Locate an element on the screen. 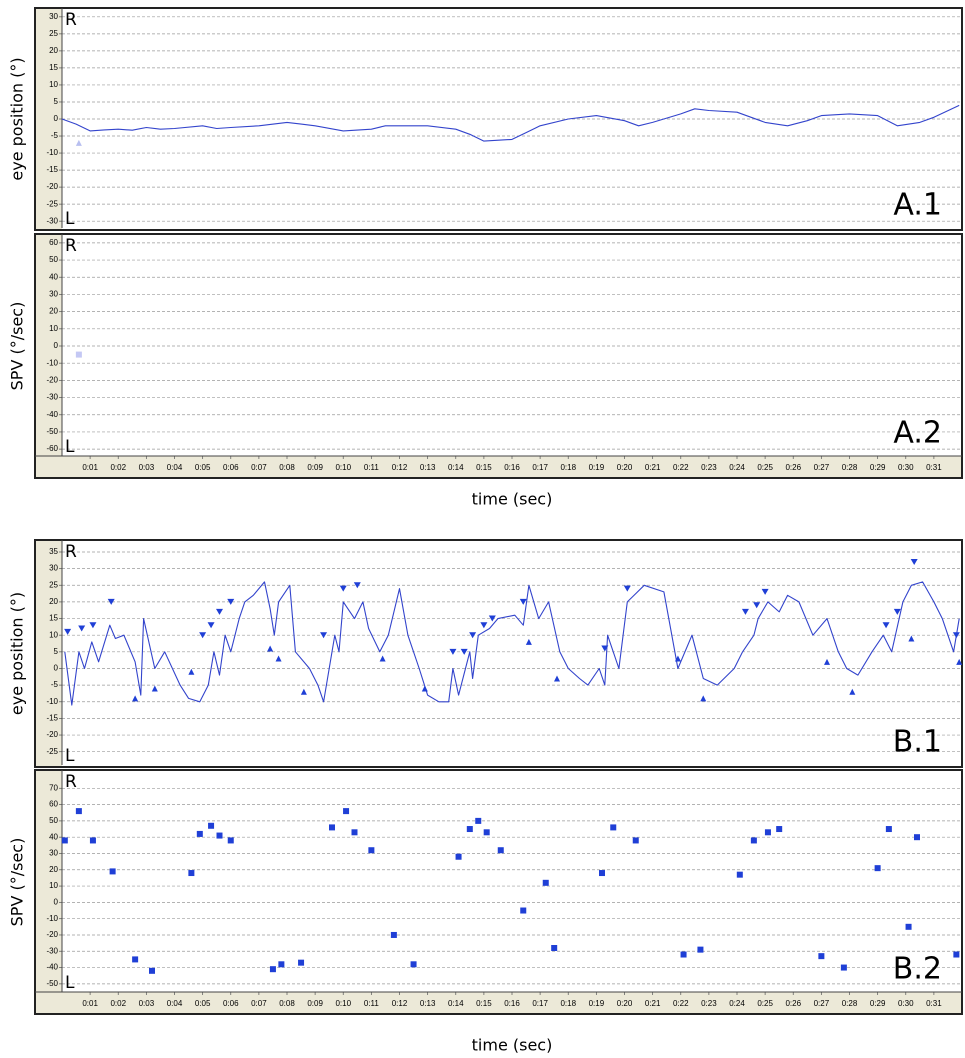 This screenshot has height=1058, width=965. x-tick-label: 0:17 is located at coordinates (540, 1003).